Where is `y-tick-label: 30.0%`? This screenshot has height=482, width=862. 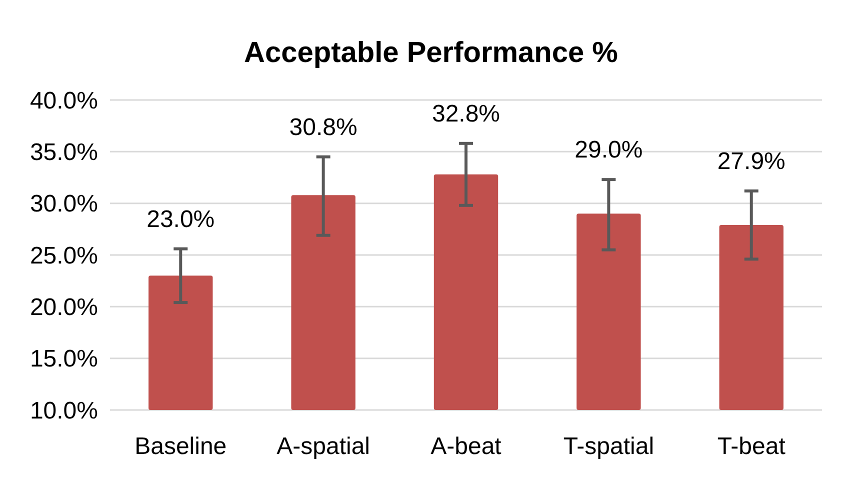
y-tick-label: 30.0% is located at coordinates (64, 204).